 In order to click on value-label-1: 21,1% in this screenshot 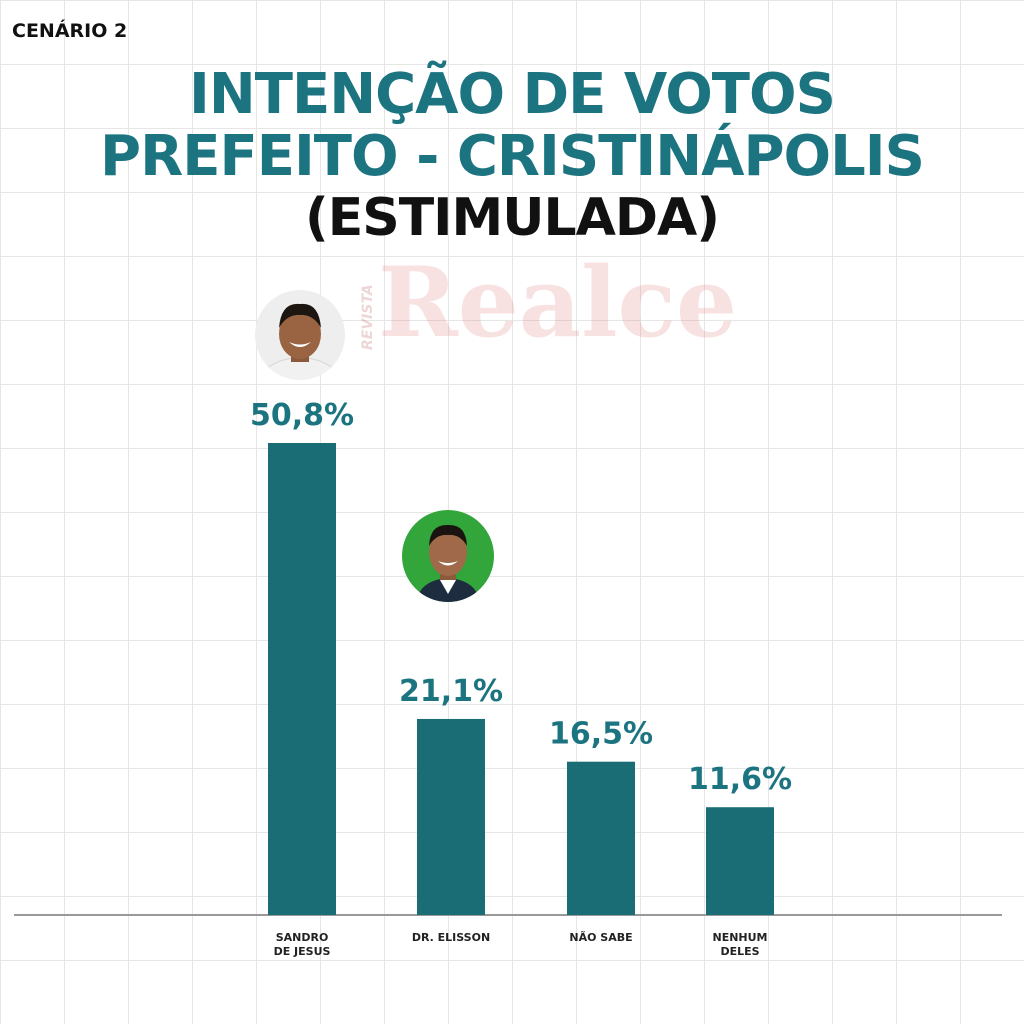, I will do `click(451, 691)`.